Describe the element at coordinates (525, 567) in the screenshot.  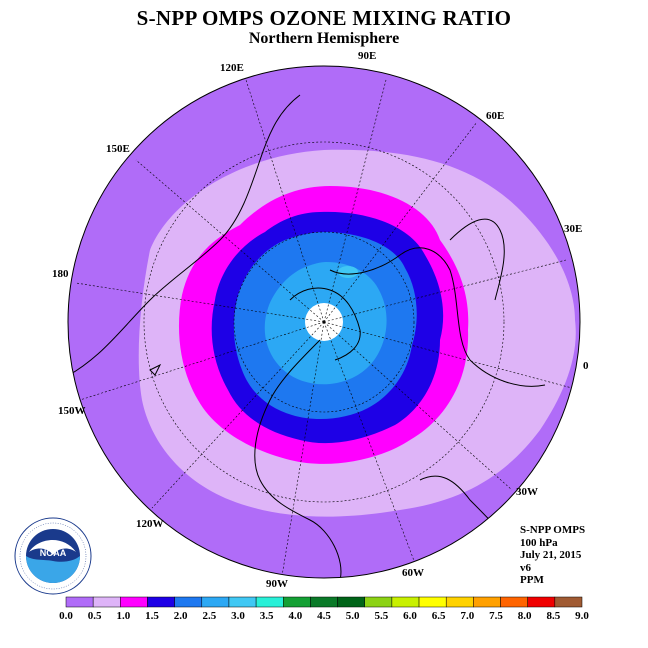
I see `info-version: v6` at that location.